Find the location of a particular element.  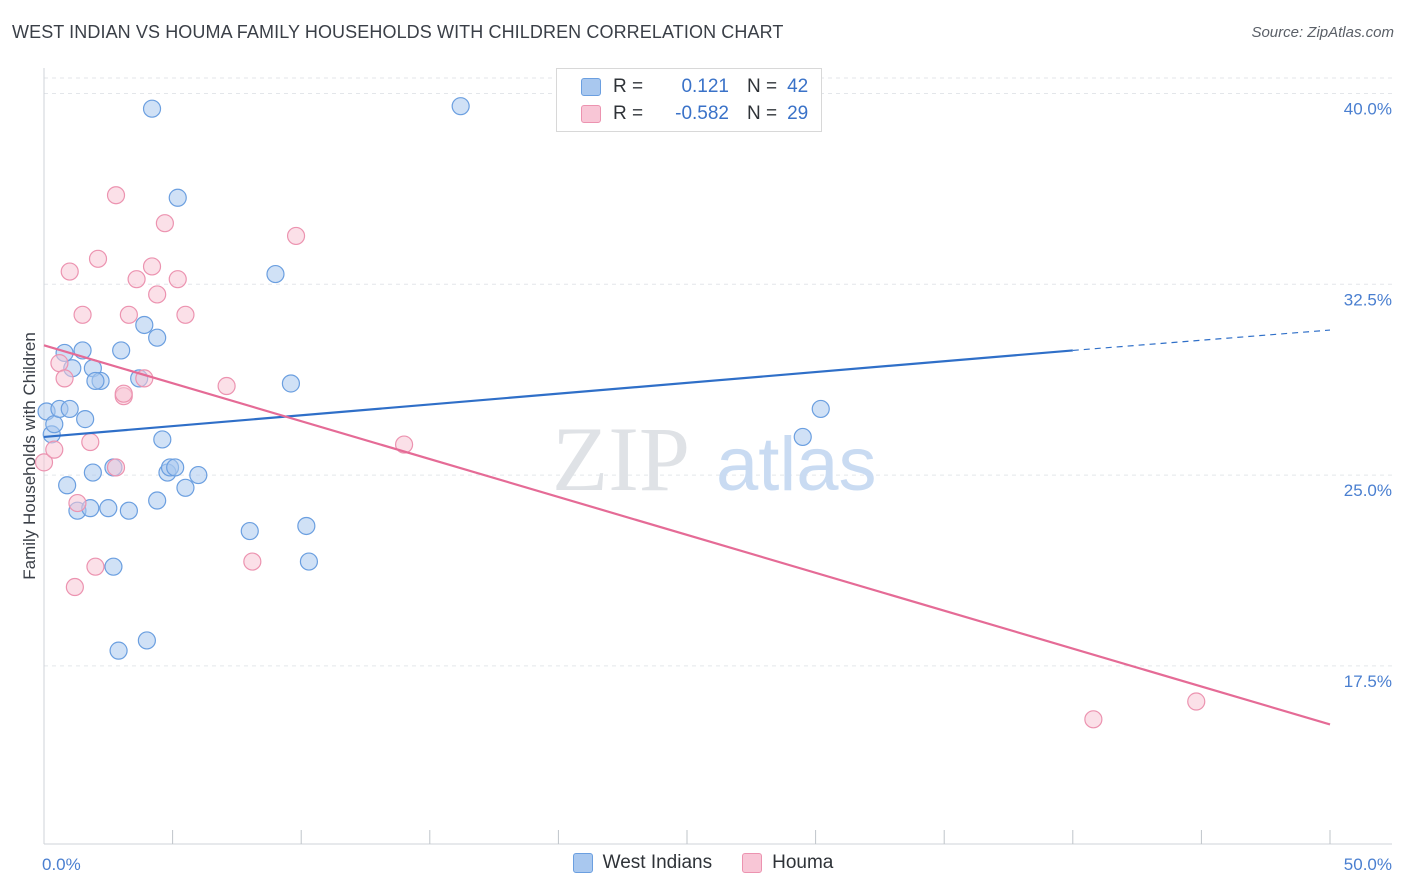

legend-r-value: -0.582 is located at coordinates (702, 113).